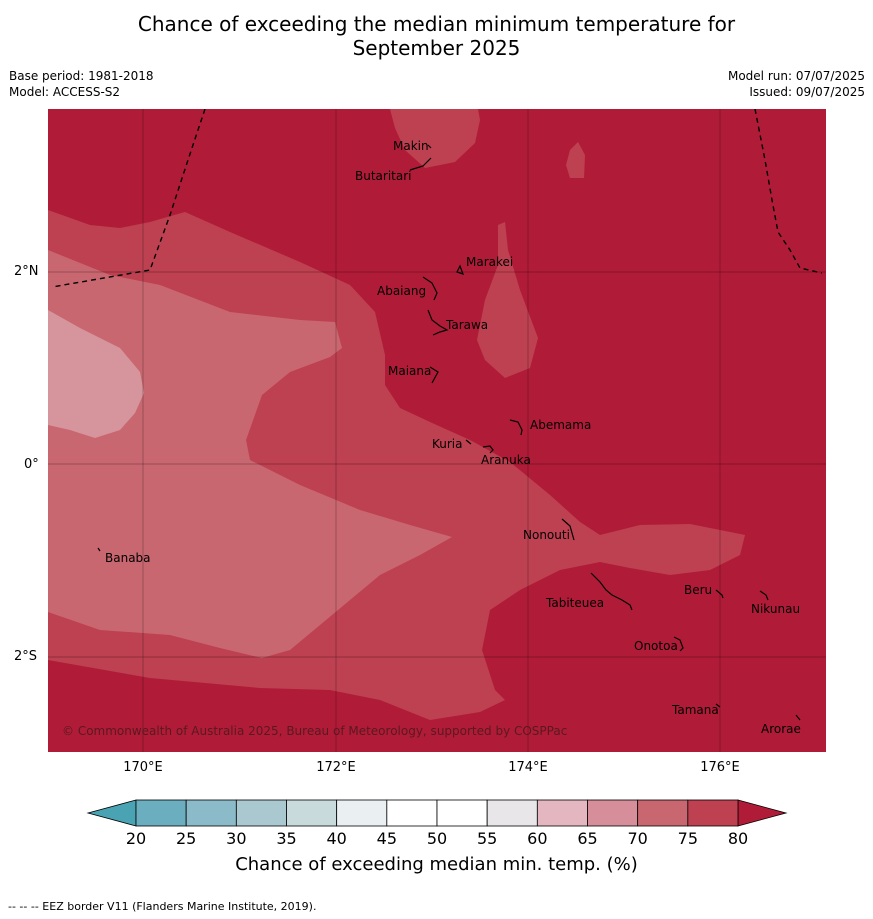 The image size is (873, 919). Describe the element at coordinates (81, 84) in the screenshot. I see `metadata-left: Base period: 1981-2018 Model: ACCESS-S2` at that location.